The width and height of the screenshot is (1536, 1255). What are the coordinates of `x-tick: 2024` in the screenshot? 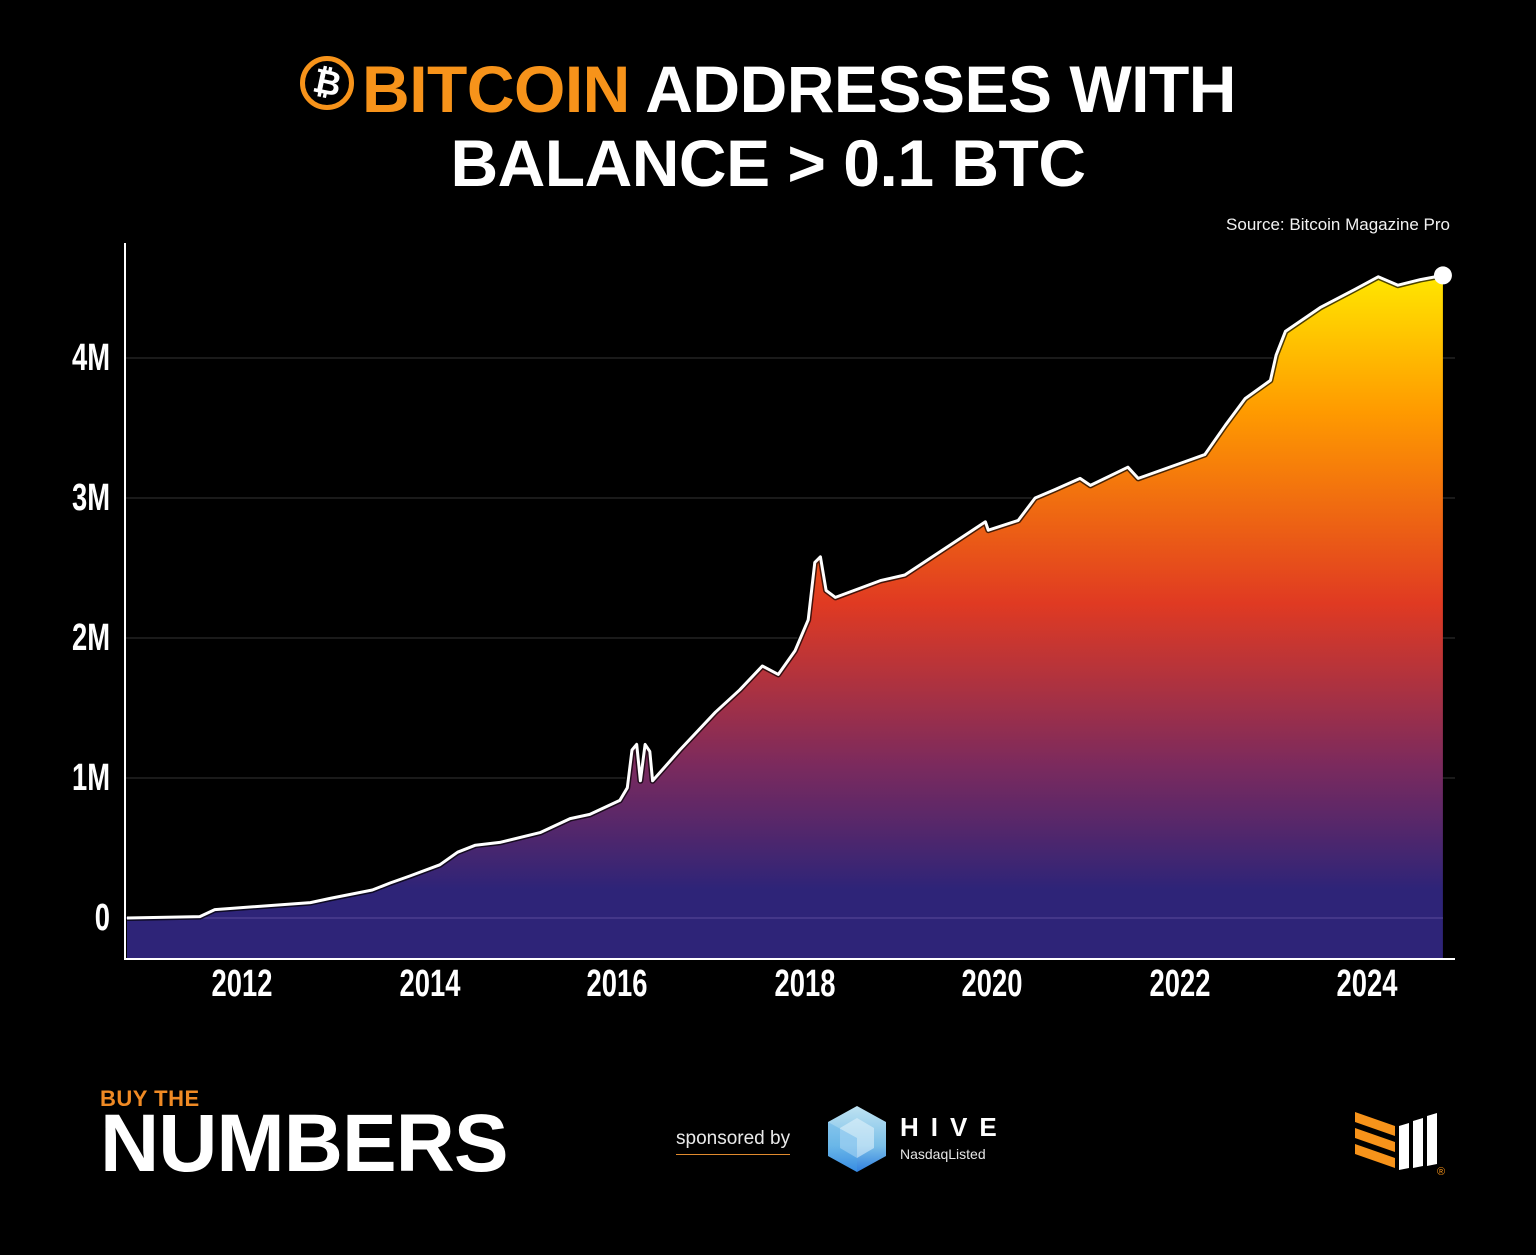 It's located at (1367, 984).